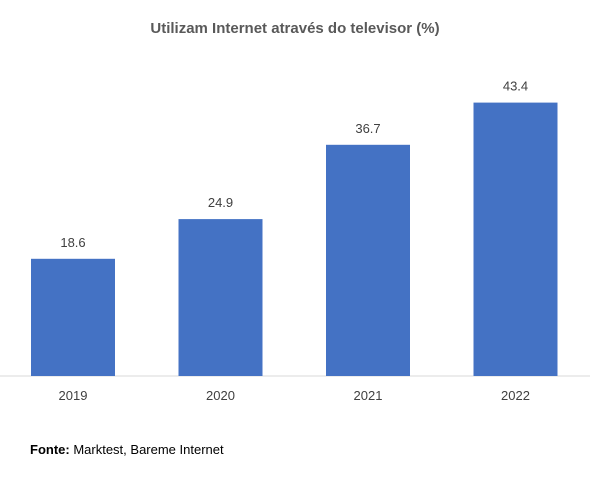 This screenshot has height=480, width=590. I want to click on source-label: Fonte:, so click(50, 449).